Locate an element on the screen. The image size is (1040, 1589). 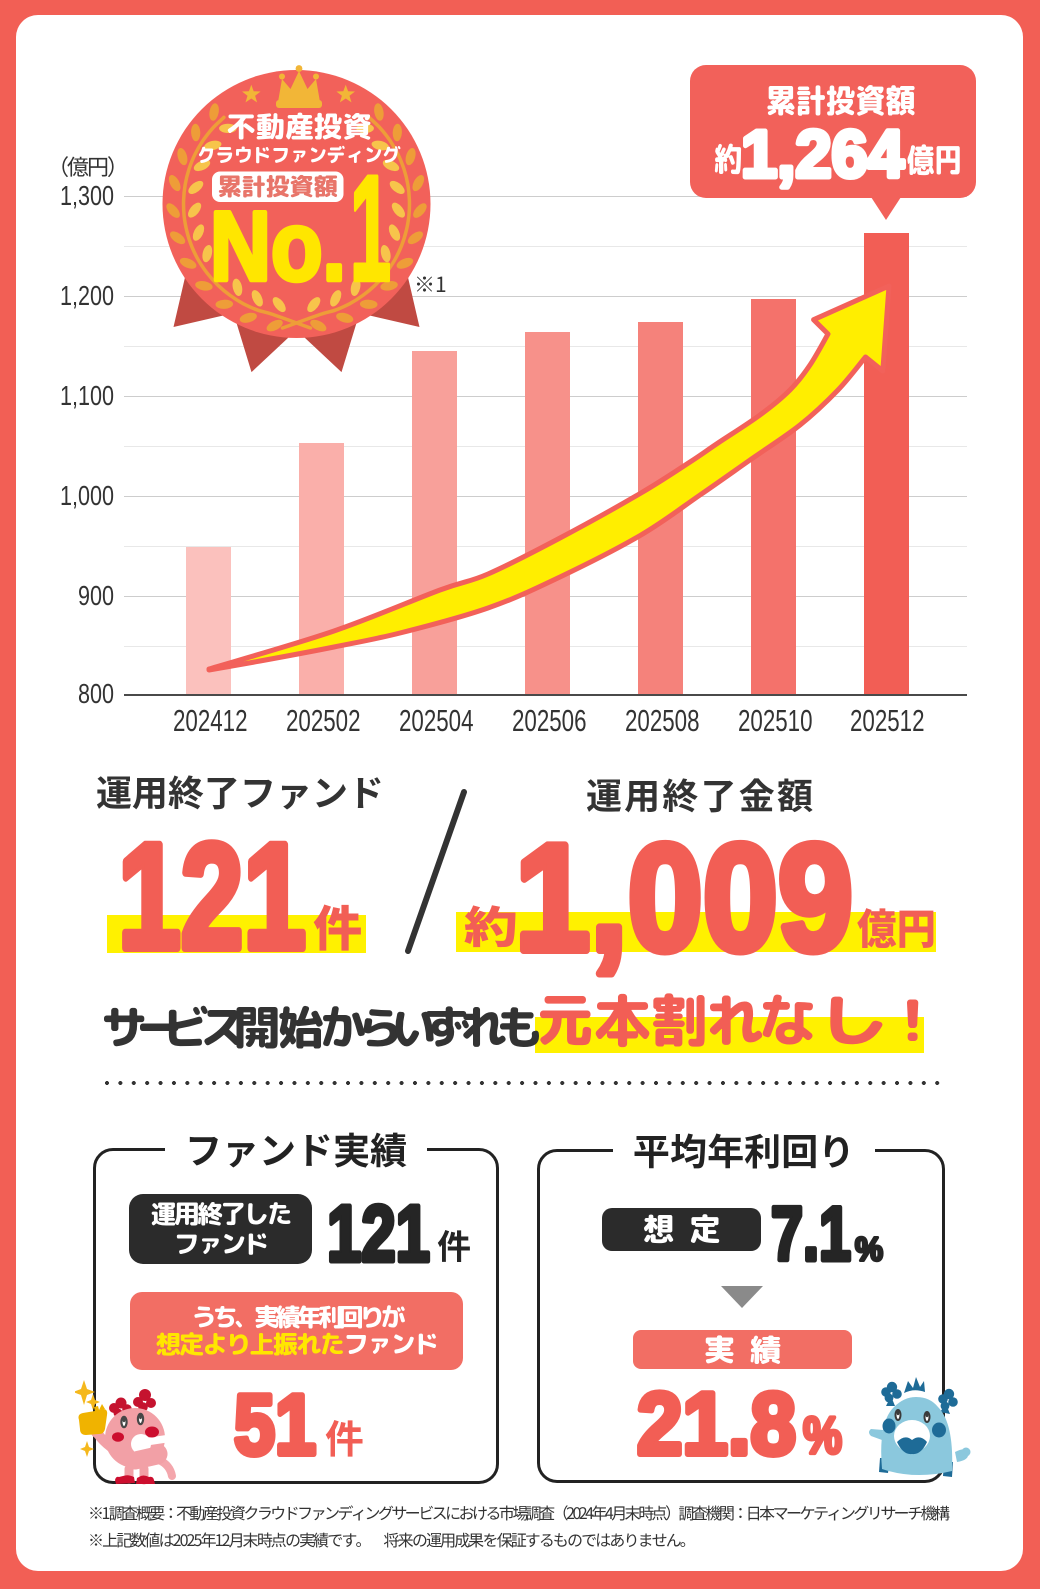
svg-text: サービス開始からいずれも is located at coordinates (321, 1027).